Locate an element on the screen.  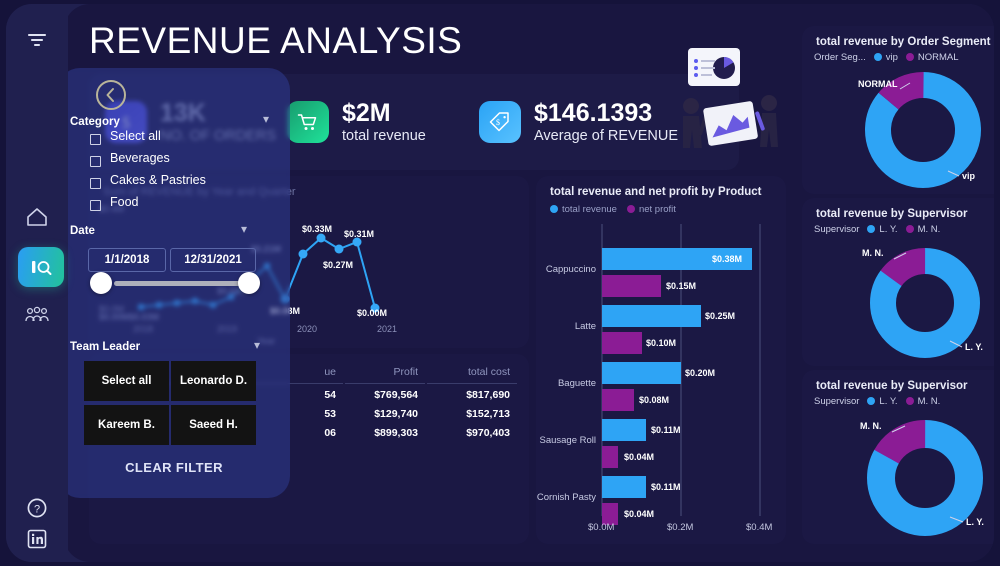
point-label: $0.33M is located at coordinates (317, 229).